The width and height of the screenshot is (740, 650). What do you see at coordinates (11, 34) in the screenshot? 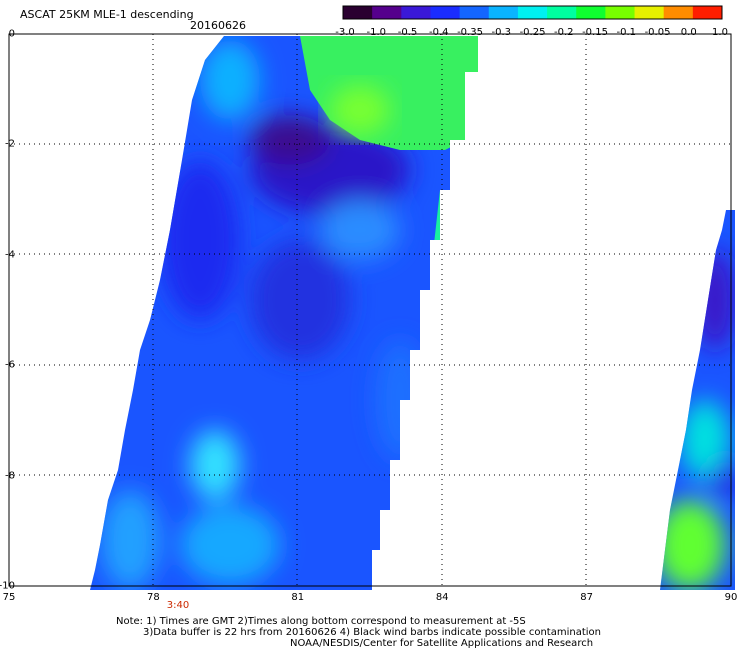
I see `y-tick-label: 0` at bounding box center [11, 34].